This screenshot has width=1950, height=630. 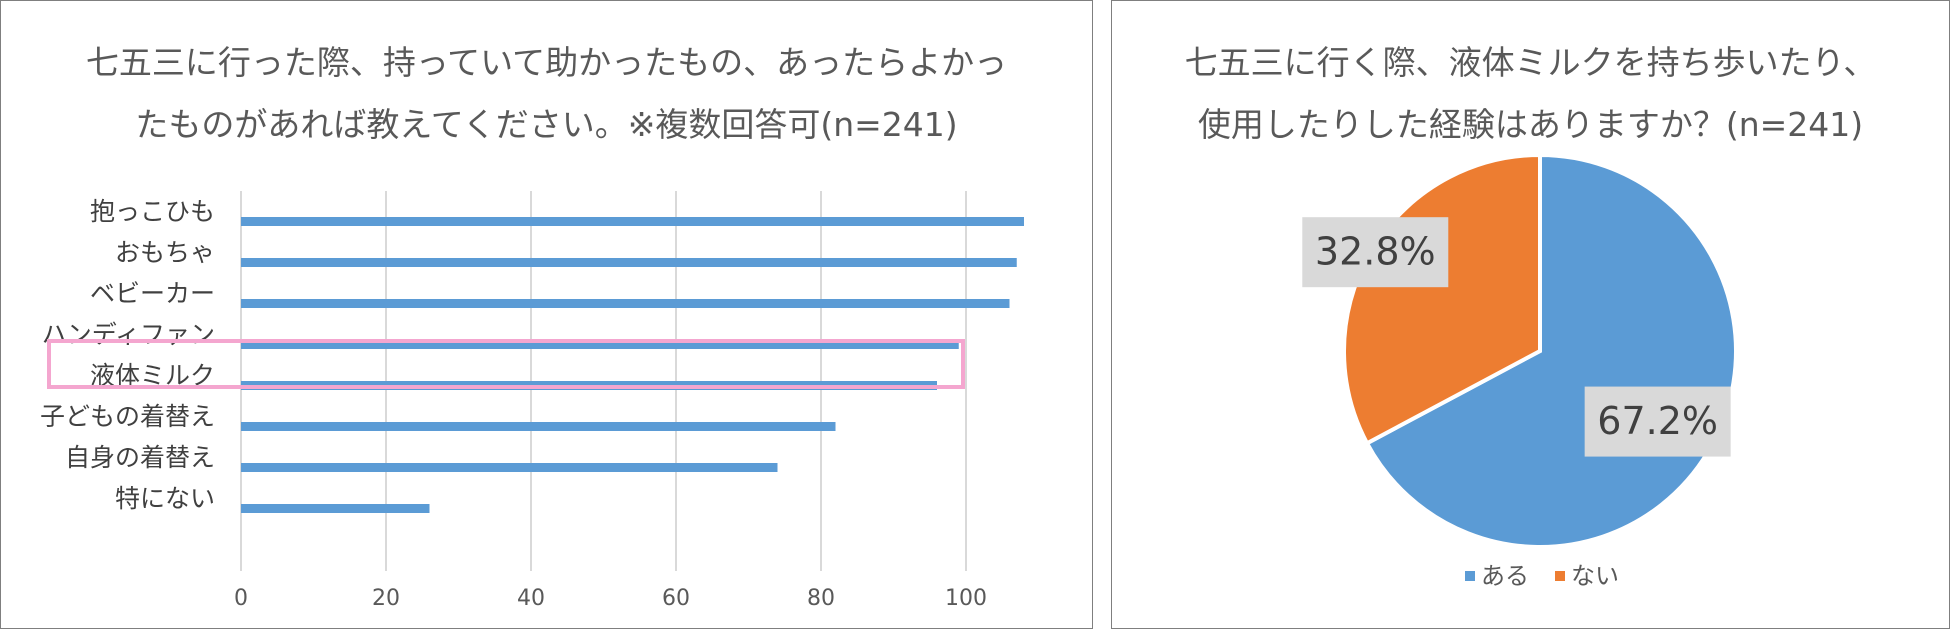 What do you see at coordinates (165, 252) in the screenshot?
I see `category-label: おもちゃ` at bounding box center [165, 252].